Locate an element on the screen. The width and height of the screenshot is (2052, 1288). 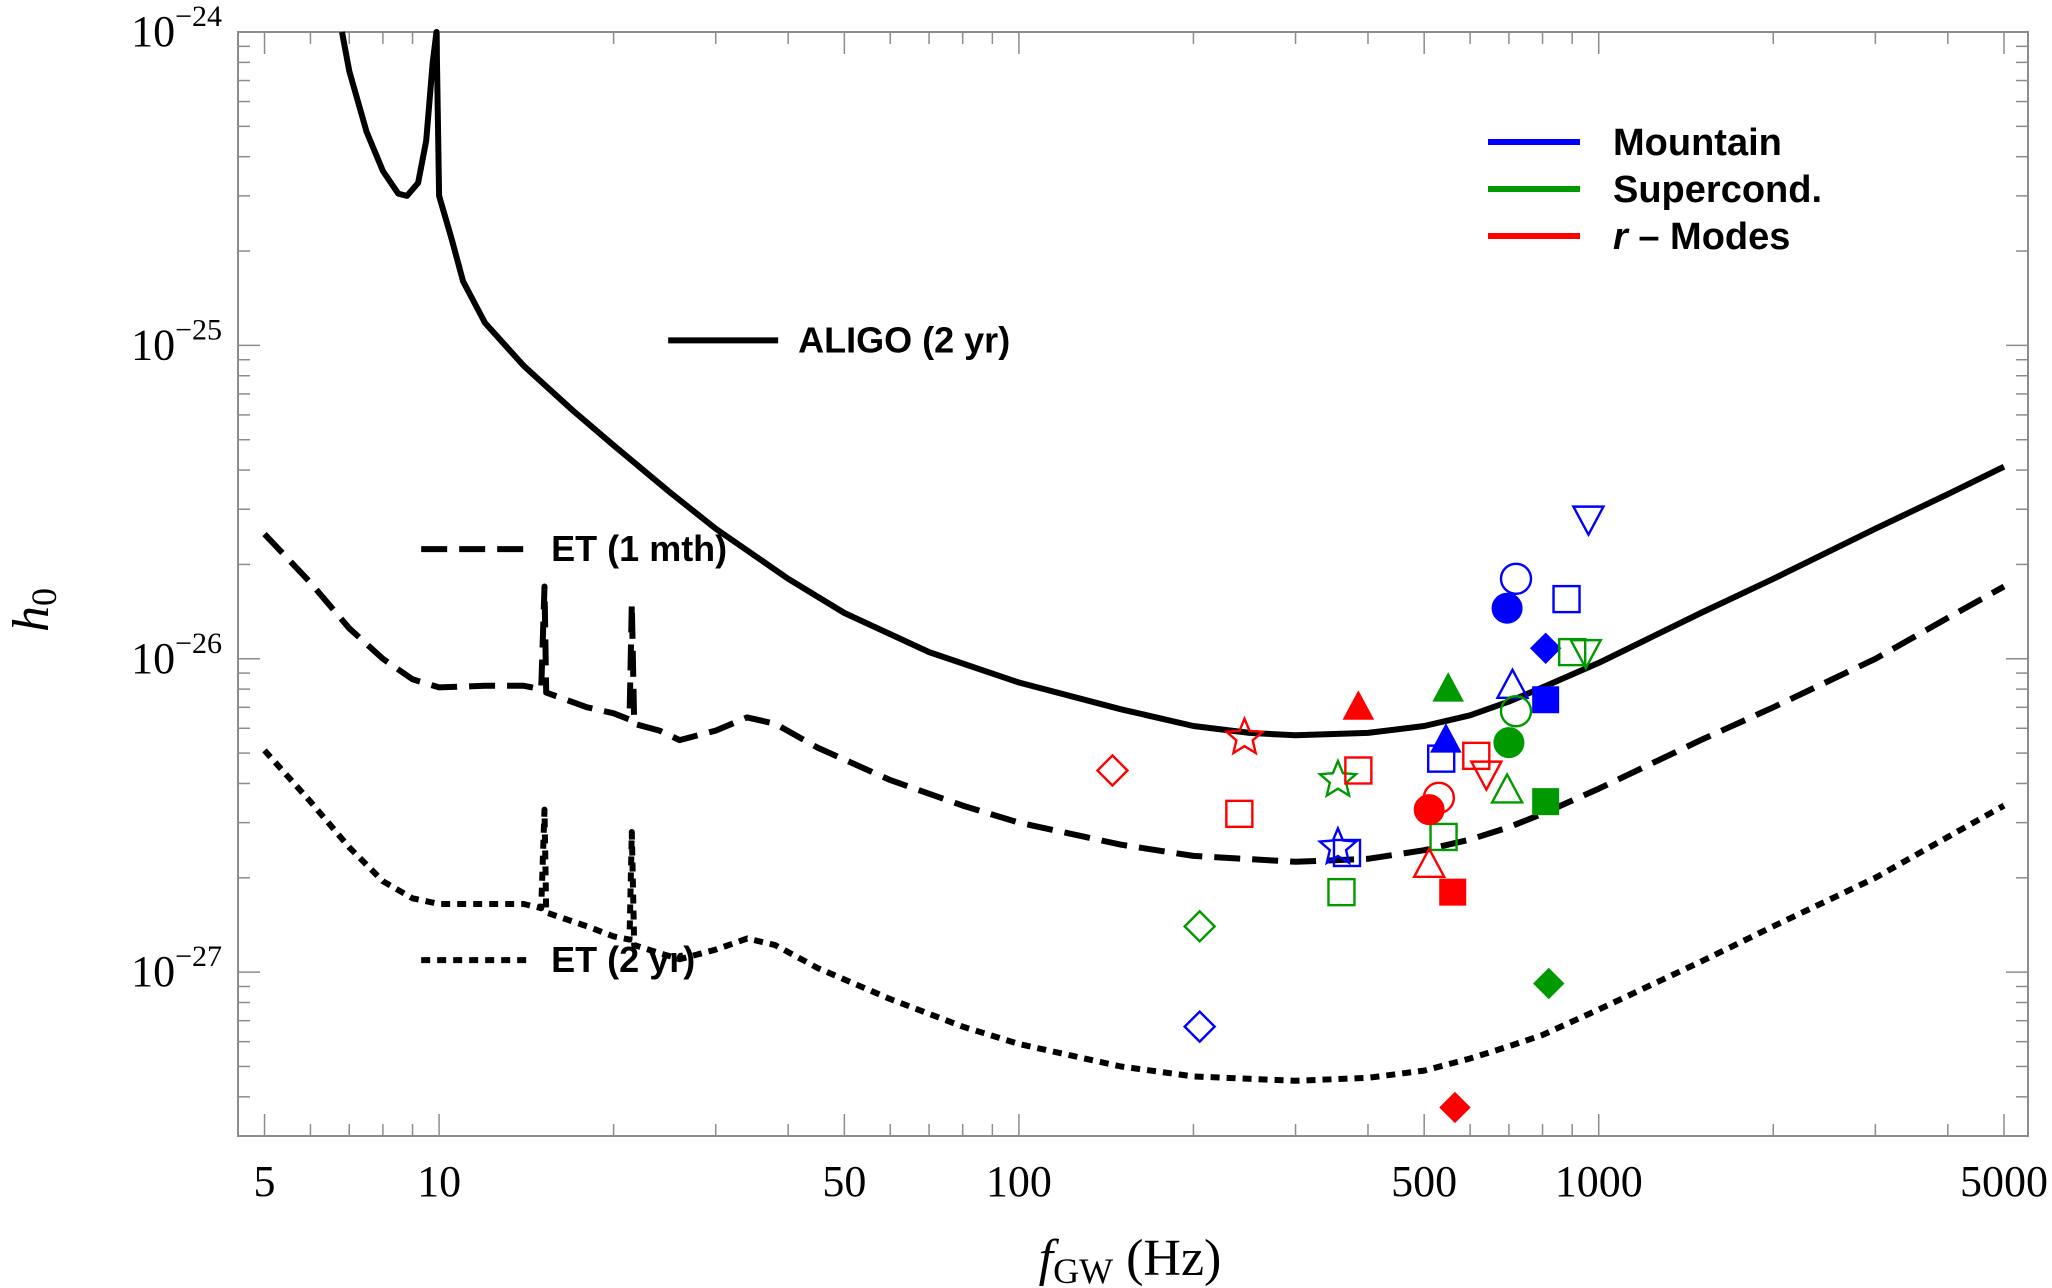
legend: Mountain Supercond. r – Modes is located at coordinates (1655, 190).